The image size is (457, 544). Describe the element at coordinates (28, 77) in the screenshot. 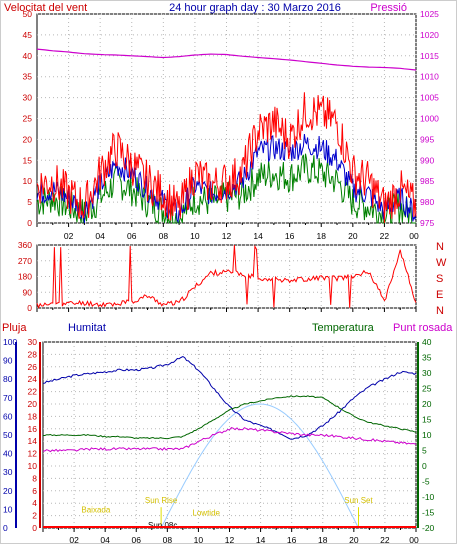

I see `wind-y-tick-label: 35` at that location.